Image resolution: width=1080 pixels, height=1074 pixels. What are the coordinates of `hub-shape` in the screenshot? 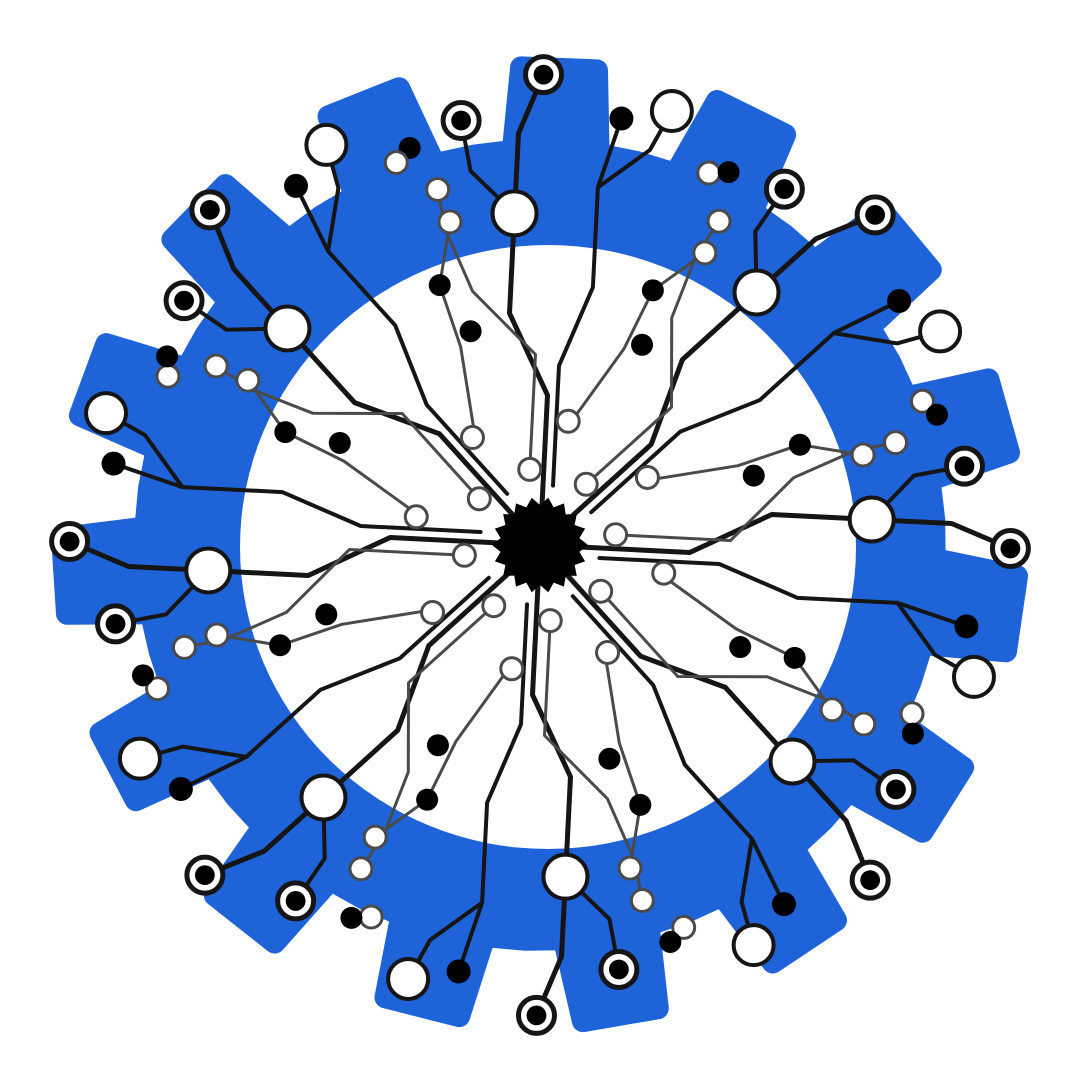 It's located at (540, 545).